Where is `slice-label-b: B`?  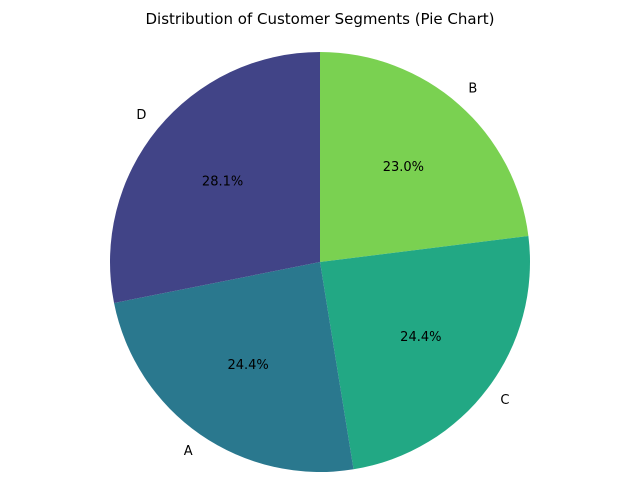
slice-label-b: B is located at coordinates (472, 88).